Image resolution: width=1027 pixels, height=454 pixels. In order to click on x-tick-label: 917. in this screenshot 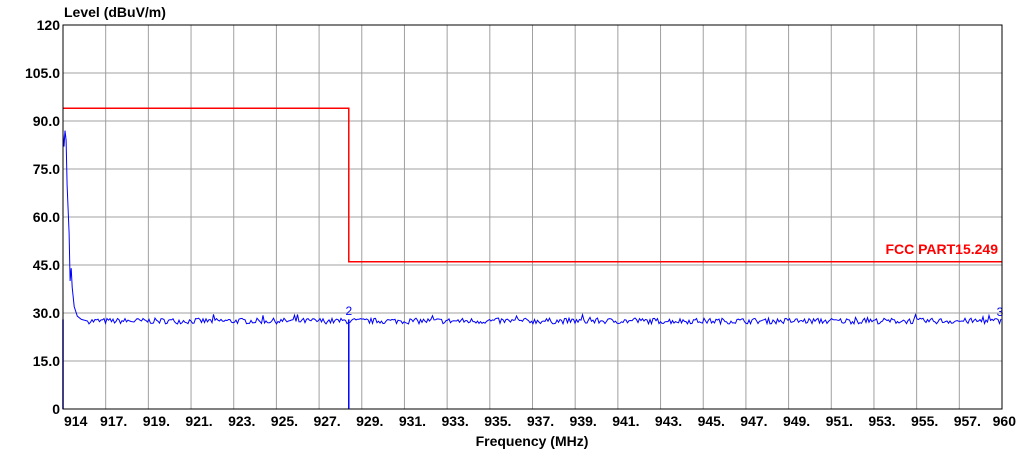, I will do `click(113, 421)`.